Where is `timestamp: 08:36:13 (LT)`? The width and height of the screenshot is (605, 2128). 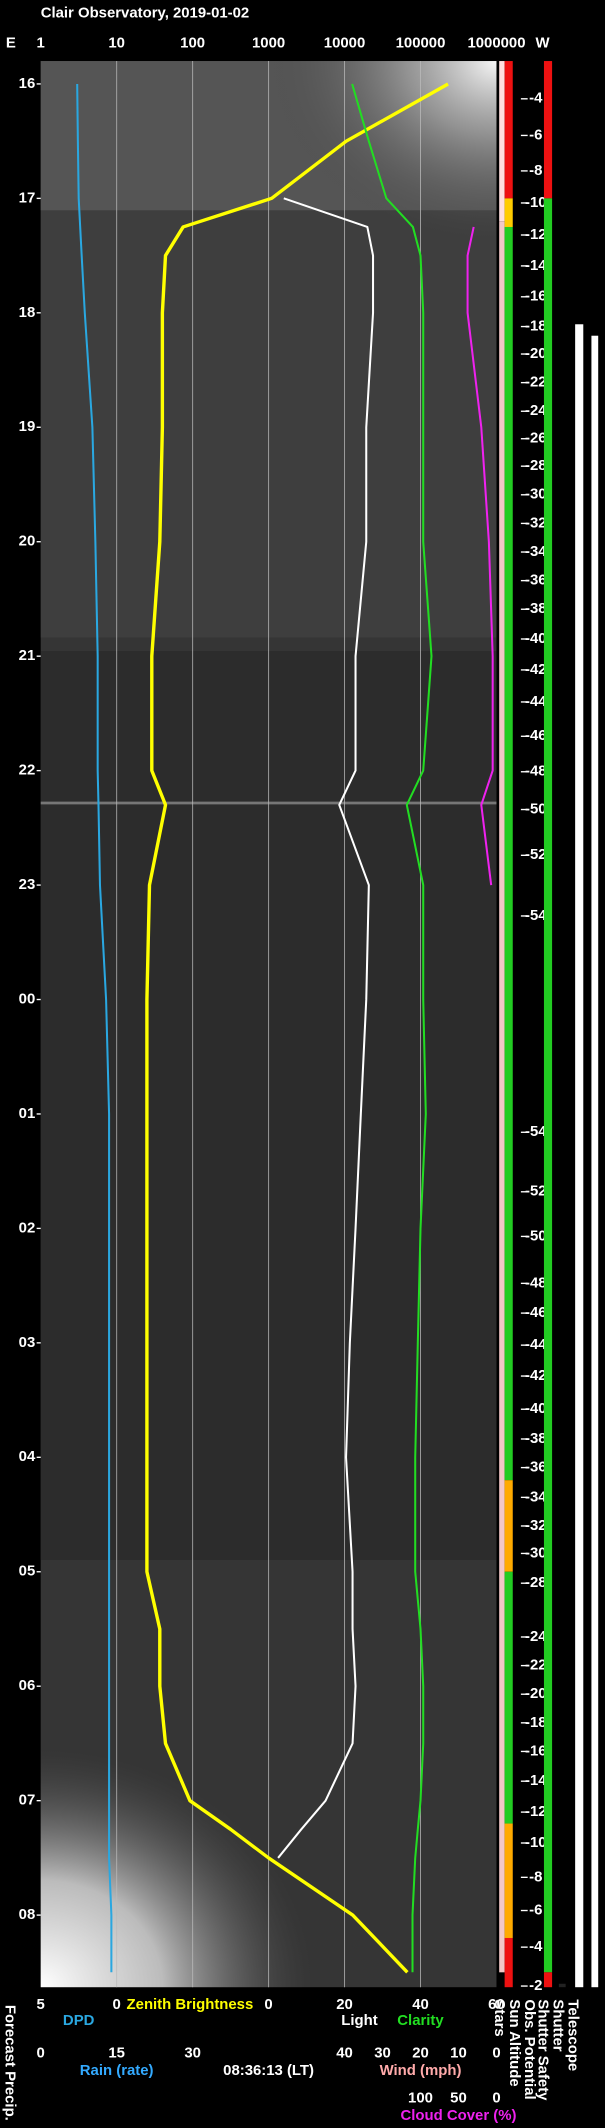 timestamp: 08:36:13 (LT) is located at coordinates (268, 2070).